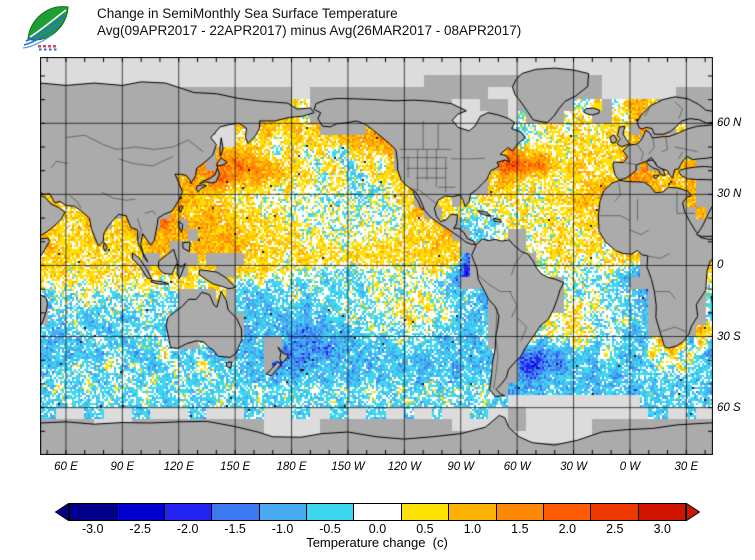  I want to click on colorbar-tick-label: 3.0, so click(662, 529).